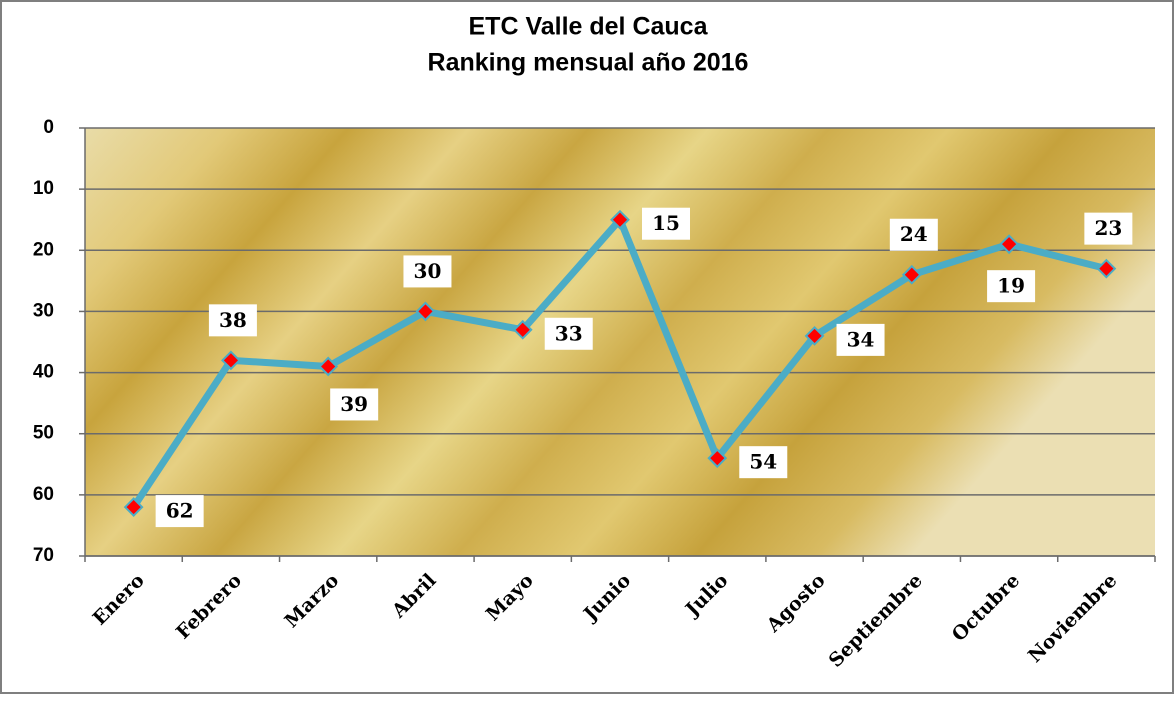  I want to click on chart-subtitle: Ranking mensual año 2016, so click(588, 63).